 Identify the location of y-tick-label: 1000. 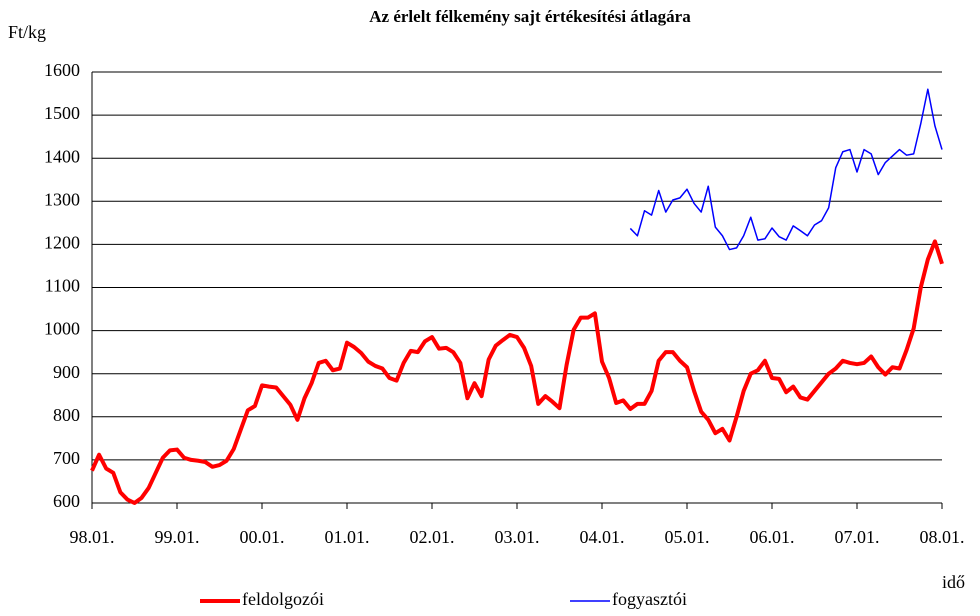
(62, 329).